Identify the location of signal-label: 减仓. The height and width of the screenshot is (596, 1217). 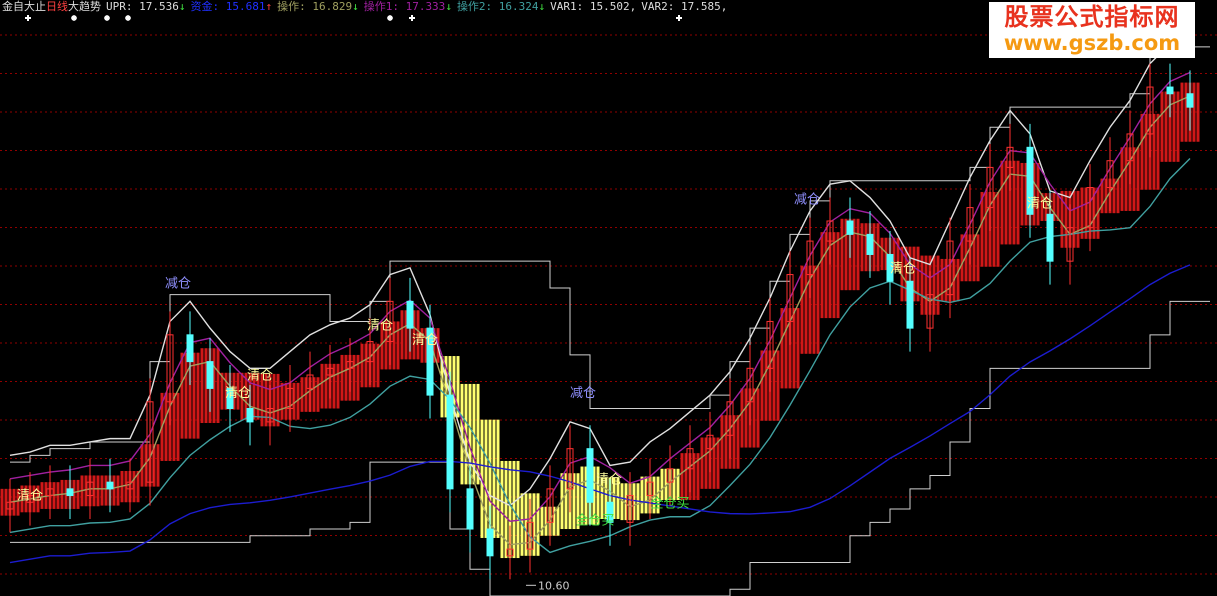
(807, 200).